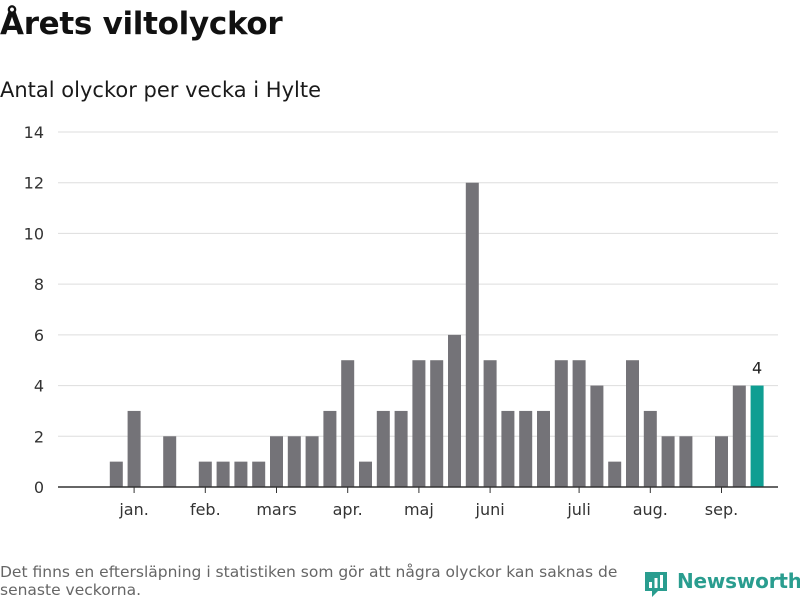 The width and height of the screenshot is (800, 600). I want to click on data-labels: 4, so click(757, 368).